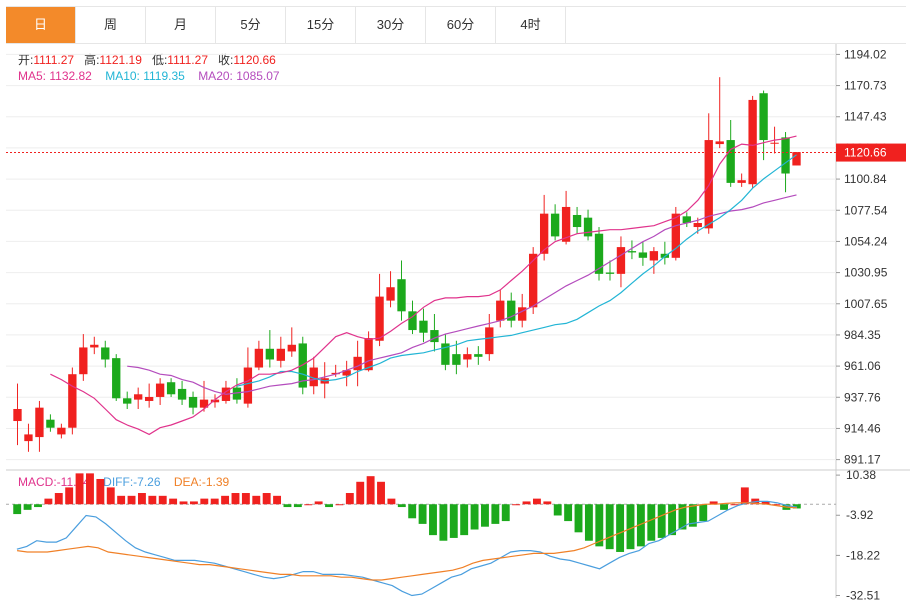 The height and width of the screenshot is (602, 910). I want to click on ma-legend: MA5: 1132.82 MA10: 1119.35 MA20: 1085.07, so click(149, 76).